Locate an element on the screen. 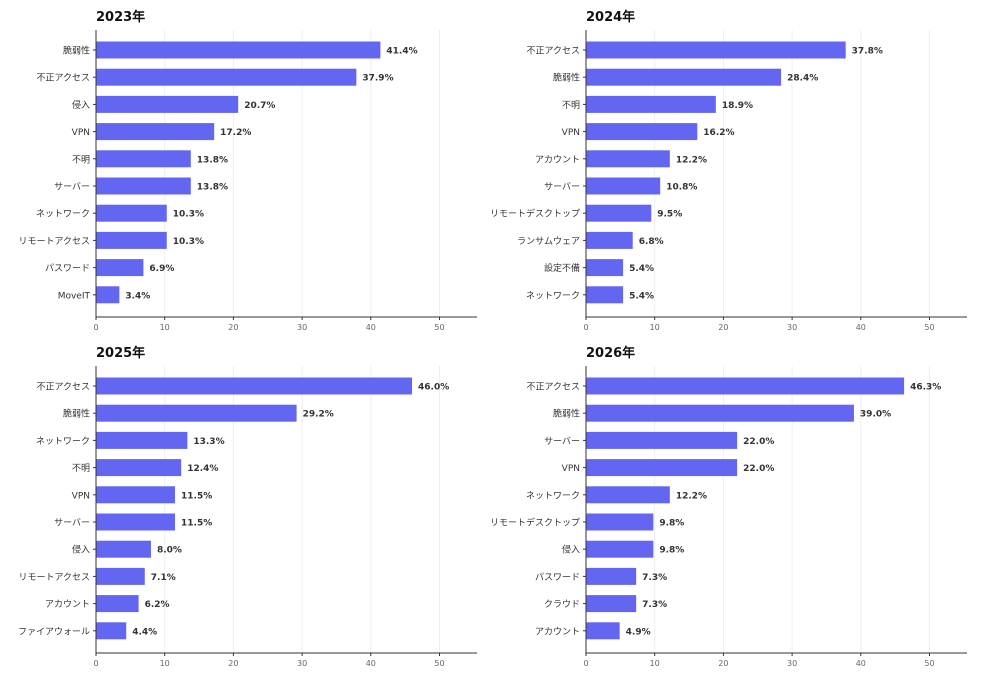 The width and height of the screenshot is (981, 680). chart-2023-x-tick-label: 0 is located at coordinates (95, 327).